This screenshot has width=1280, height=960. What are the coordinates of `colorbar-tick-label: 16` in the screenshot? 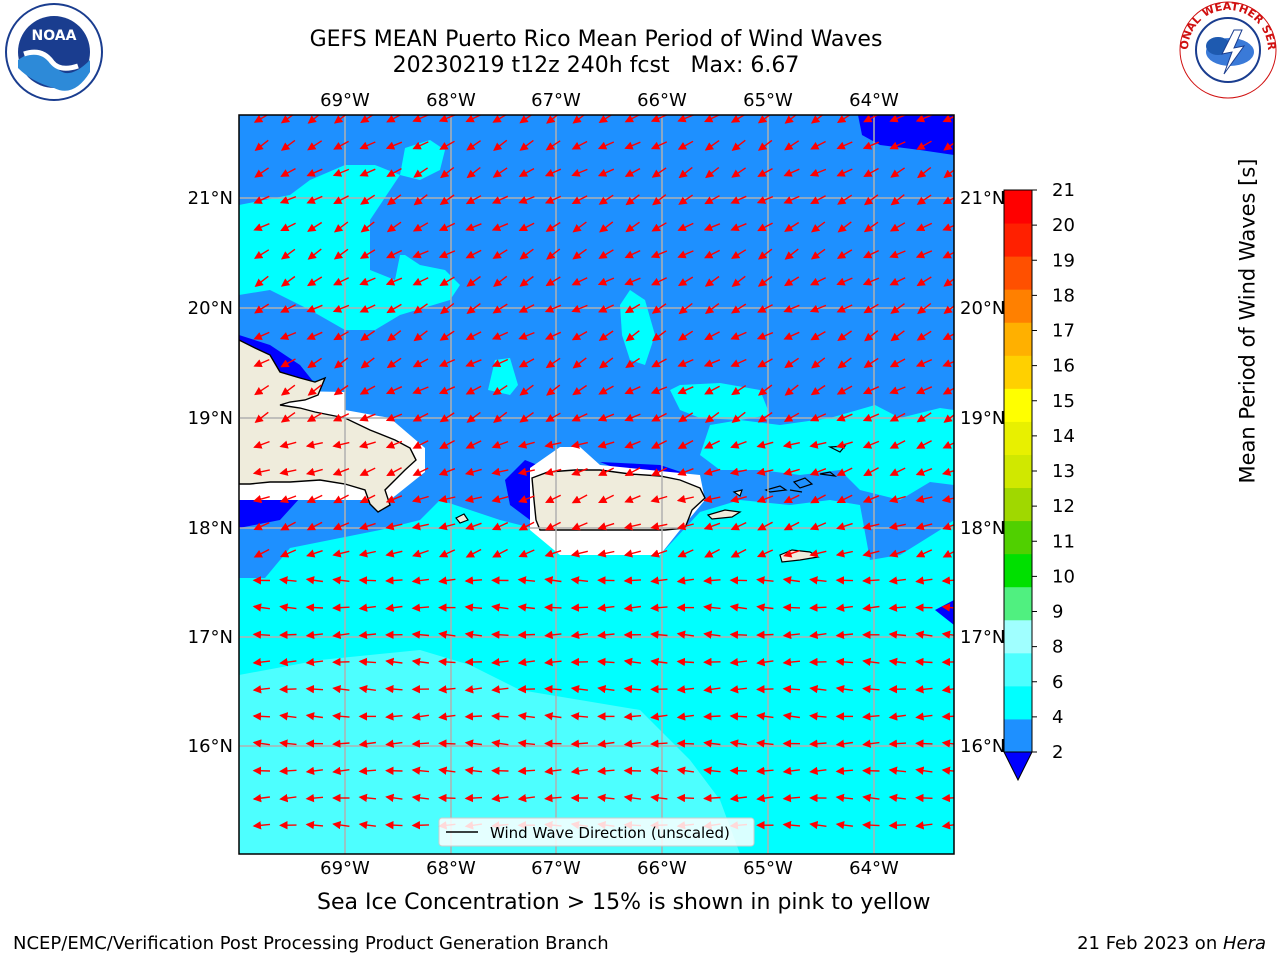 It's located at (1063, 366).